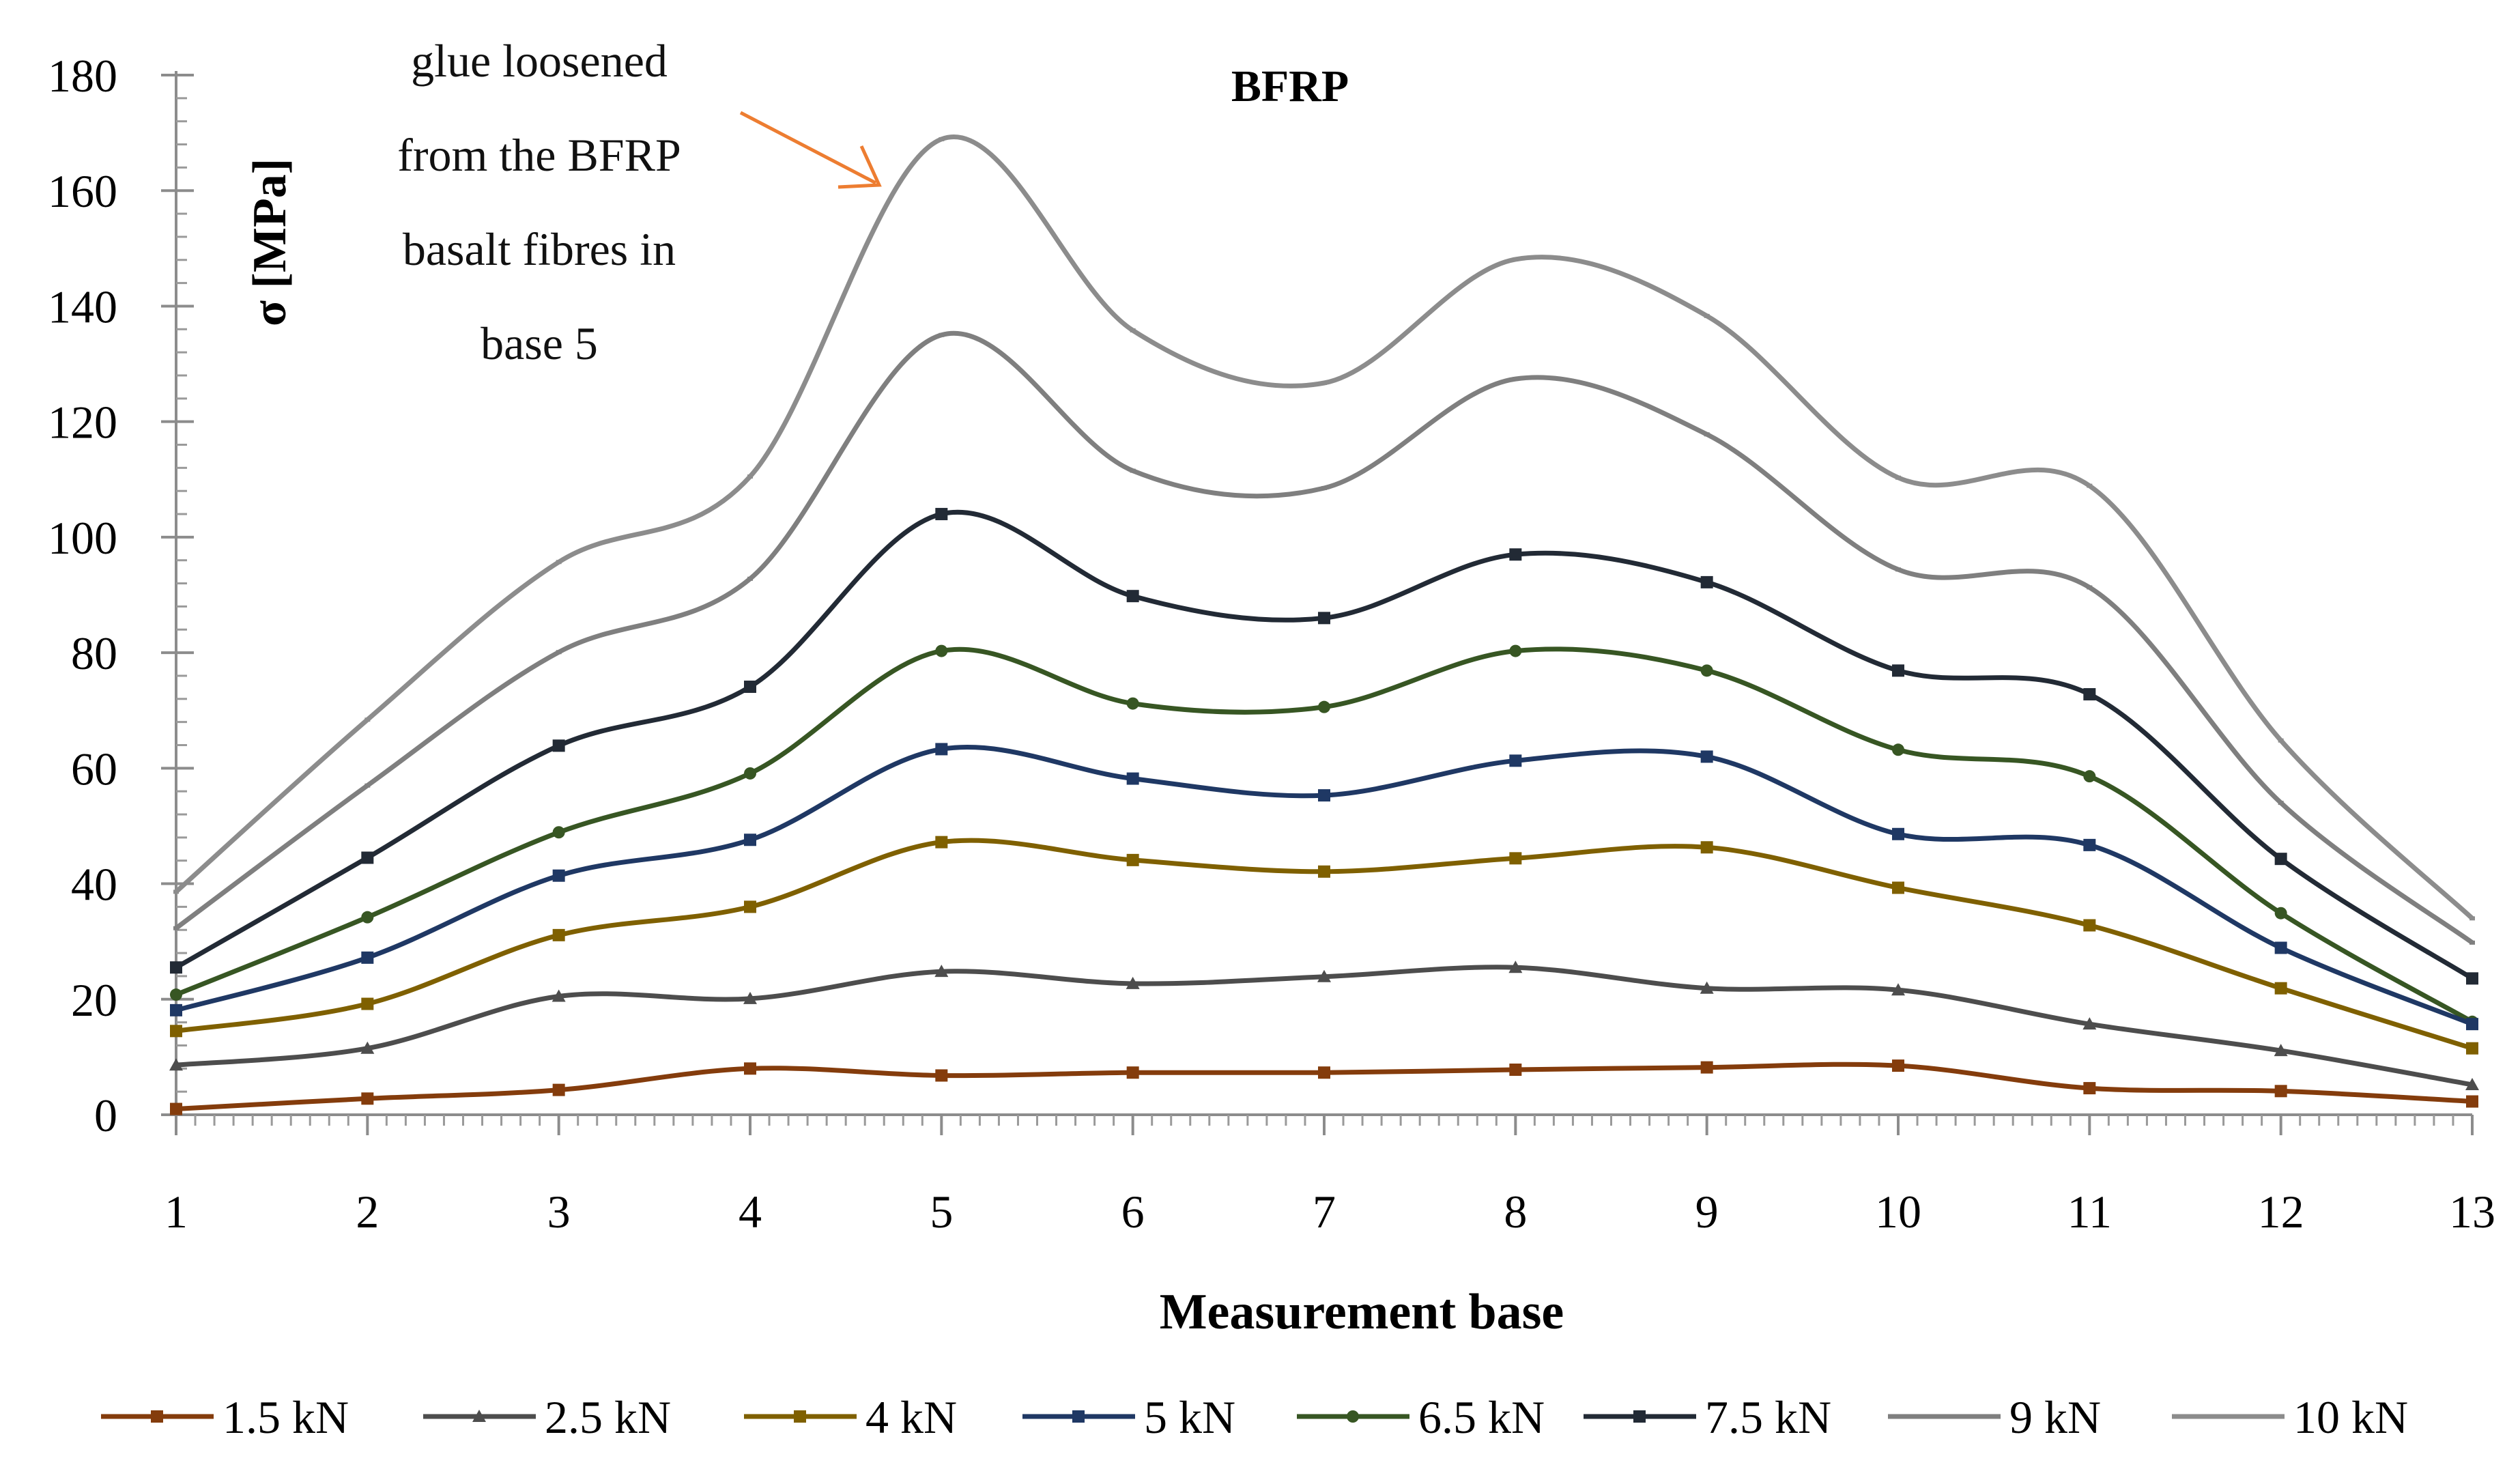 The image size is (2520, 1467). Describe the element at coordinates (2055, 1417) in the screenshot. I see `legend-label: 9 kN` at that location.